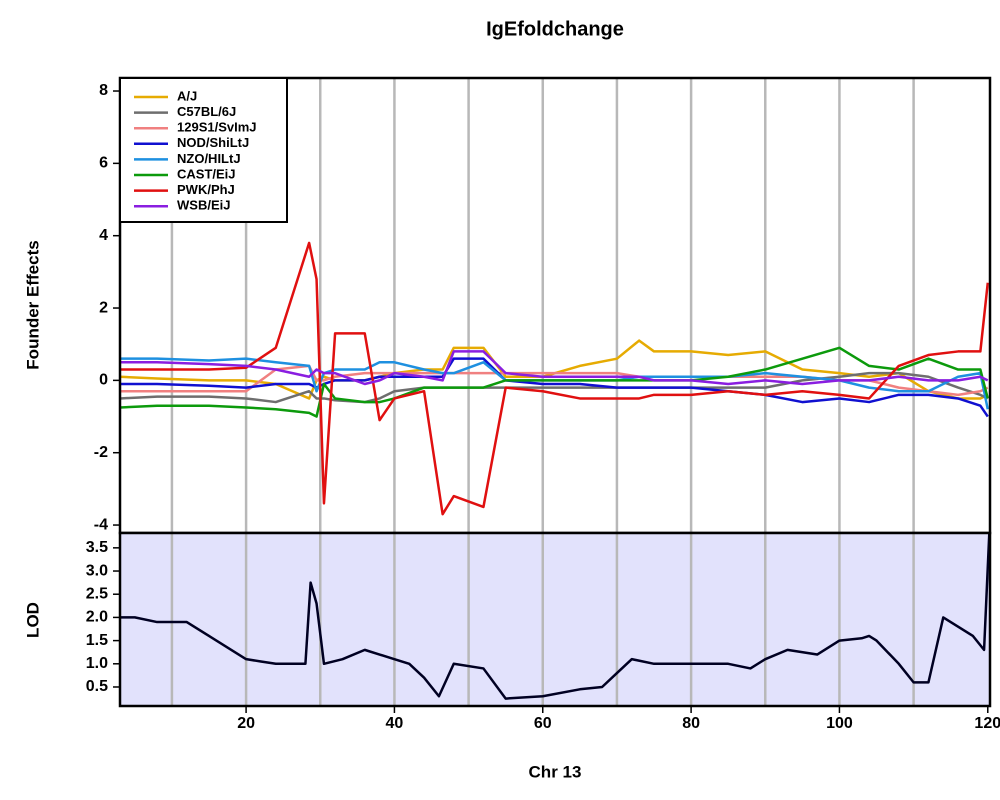 The width and height of the screenshot is (1000, 800). I want to click on x-axis-label: Chr 13, so click(555, 771).